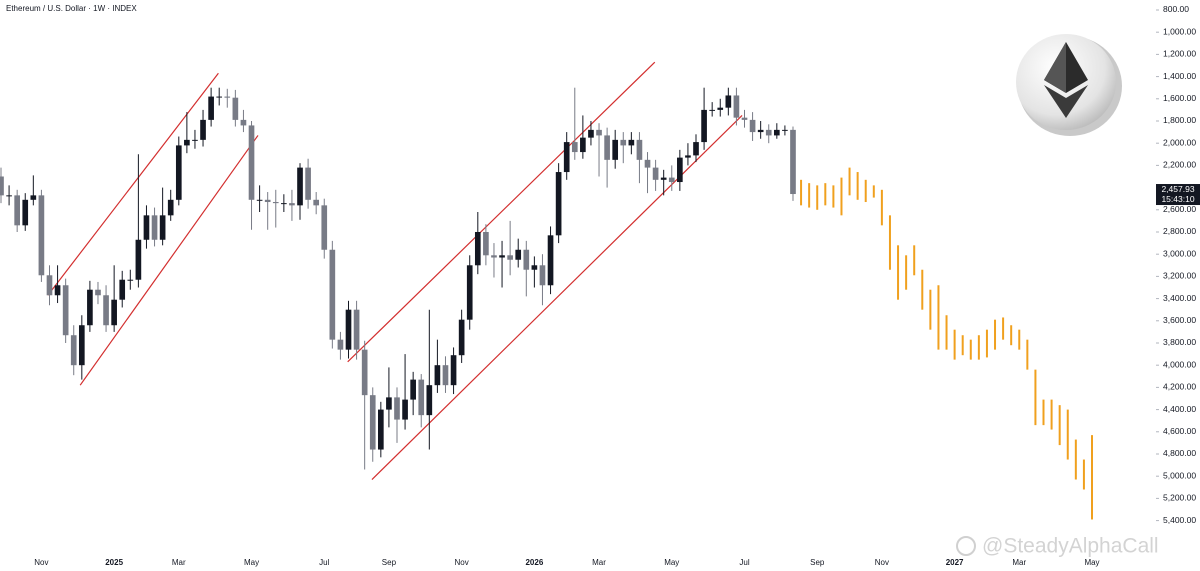 The width and height of the screenshot is (1200, 571). Describe the element at coordinates (1179, 209) in the screenshot. I see `y-tick-label: 2,600.00` at that location.